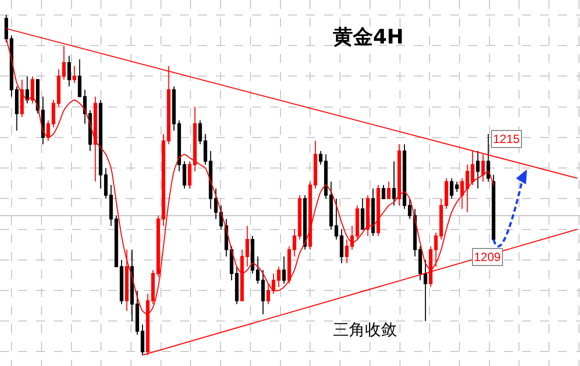  Describe the element at coordinates (488, 257) in the screenshot. I see `annotation: 1209` at that location.